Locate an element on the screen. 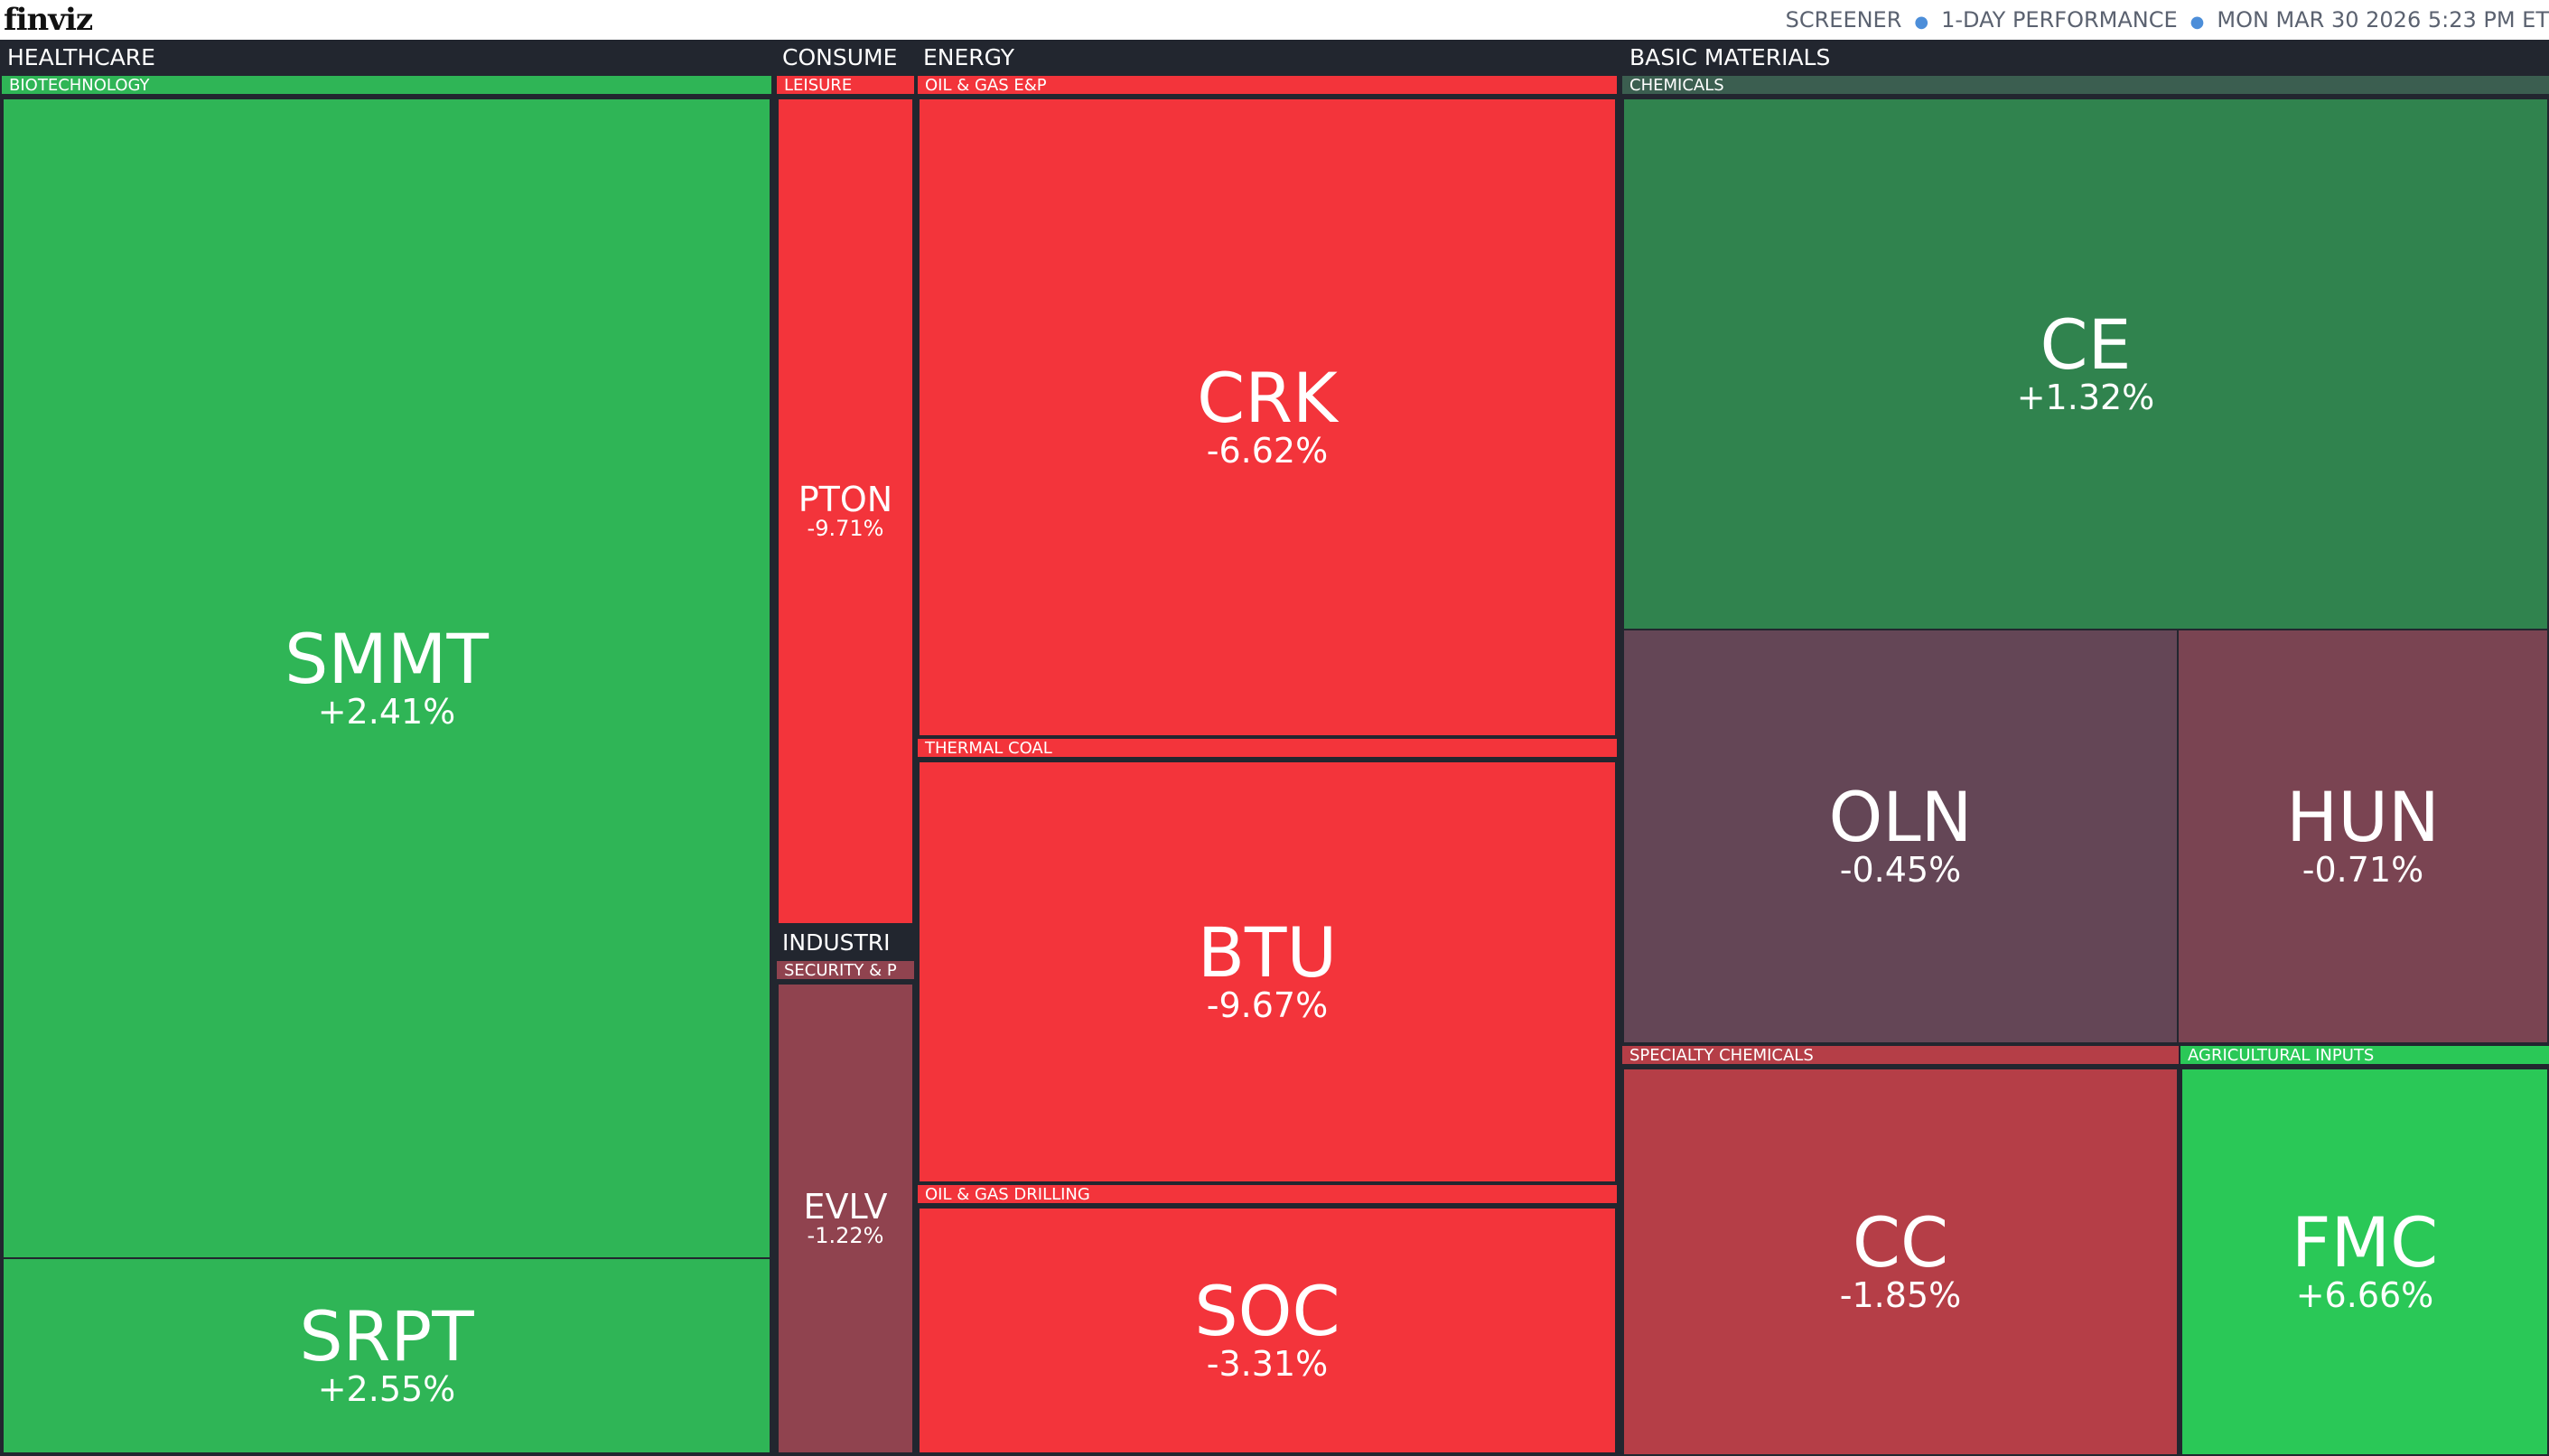 The image size is (2549, 1456). stock-tile-fmc: FMC +6.66% is located at coordinates (2364, 1262).